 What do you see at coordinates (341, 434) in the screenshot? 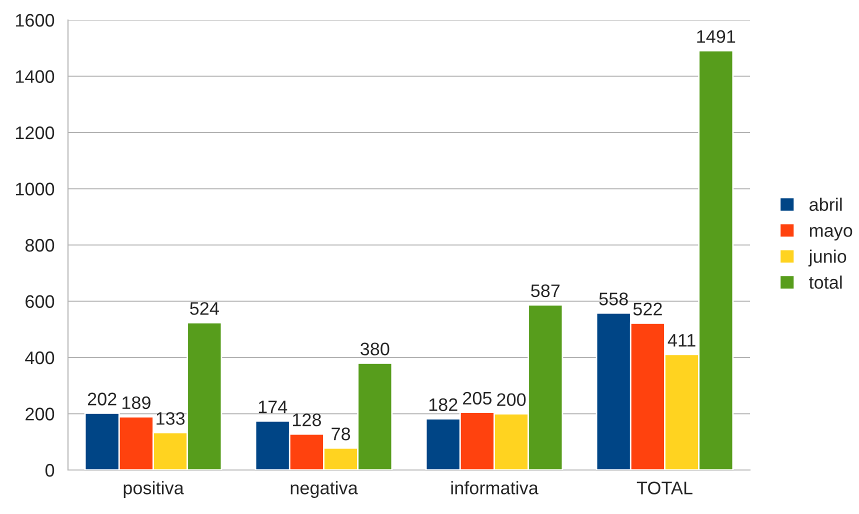
I see `data-label: 78` at bounding box center [341, 434].